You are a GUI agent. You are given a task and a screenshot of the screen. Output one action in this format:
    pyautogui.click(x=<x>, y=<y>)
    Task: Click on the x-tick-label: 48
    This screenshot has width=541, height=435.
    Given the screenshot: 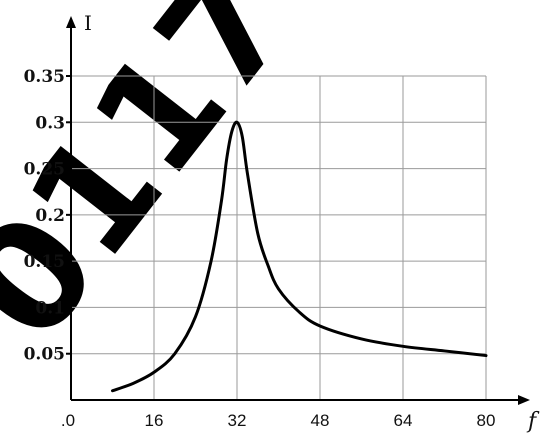 What is the action you would take?
    pyautogui.click(x=320, y=420)
    